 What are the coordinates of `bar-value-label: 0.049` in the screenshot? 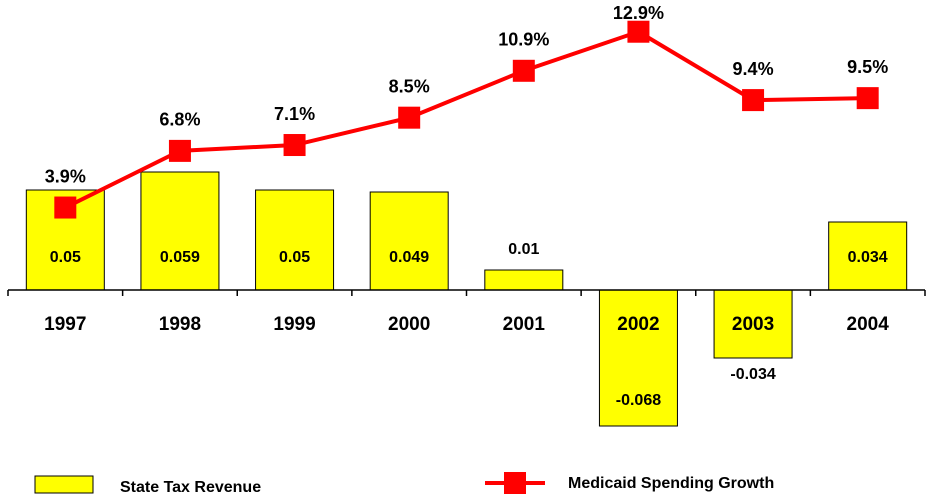 It's located at (409, 257).